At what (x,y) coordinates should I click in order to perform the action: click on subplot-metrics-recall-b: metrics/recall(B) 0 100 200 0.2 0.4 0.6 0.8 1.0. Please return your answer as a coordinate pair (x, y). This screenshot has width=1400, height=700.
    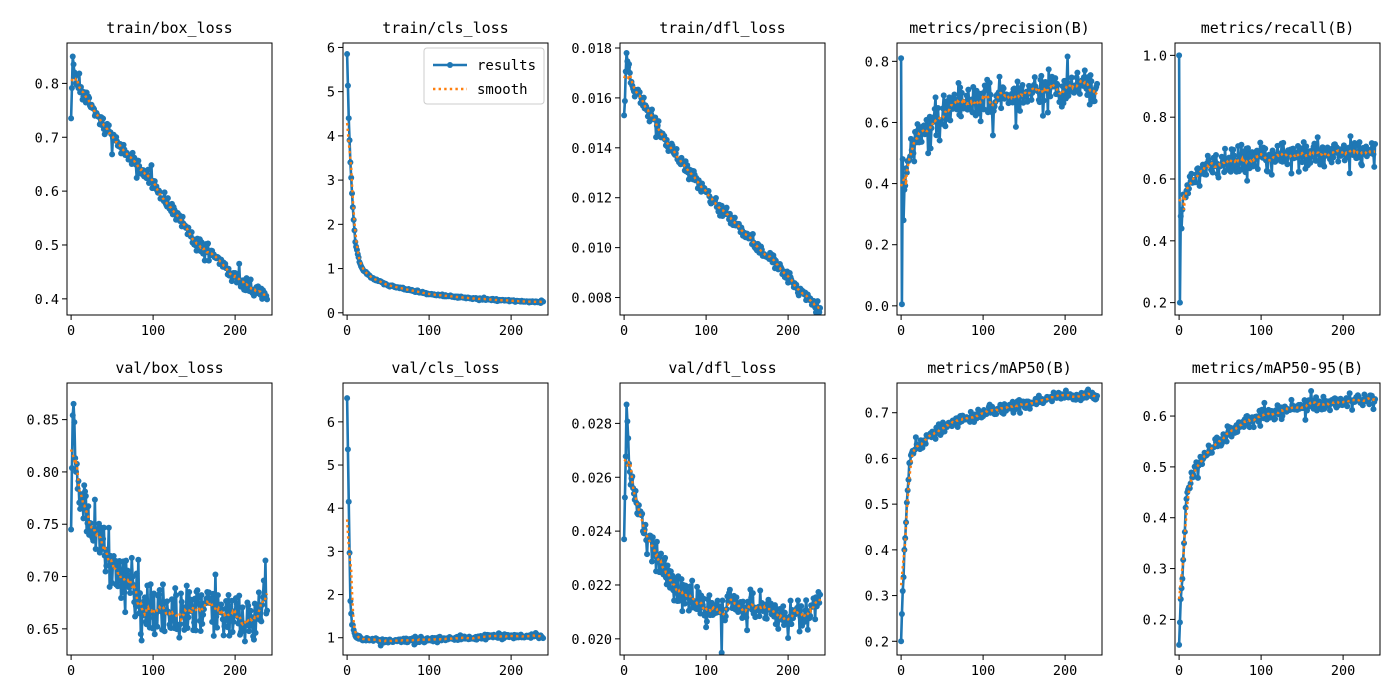
    Looking at the image, I should click on (1262, 179).